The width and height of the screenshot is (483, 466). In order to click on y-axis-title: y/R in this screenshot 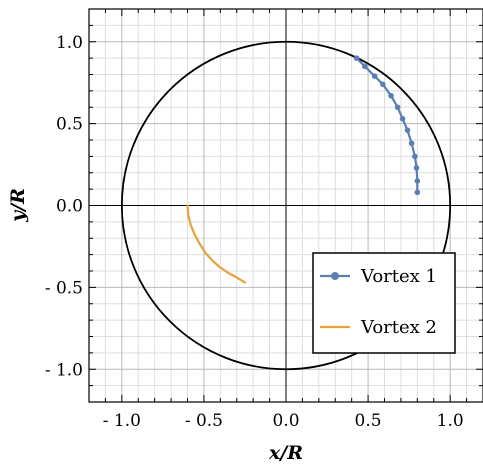, I will do `click(18, 205)`.